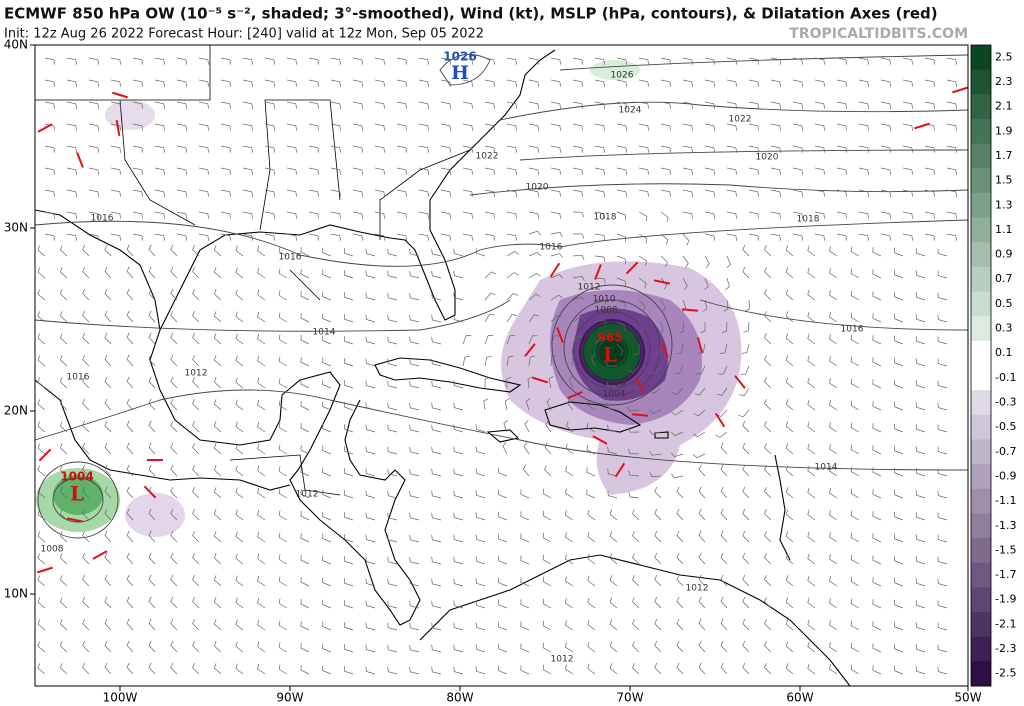 The image size is (1024, 706). Describe the element at coordinates (981, 452) in the screenshot. I see `colorbar-swatch` at that location.